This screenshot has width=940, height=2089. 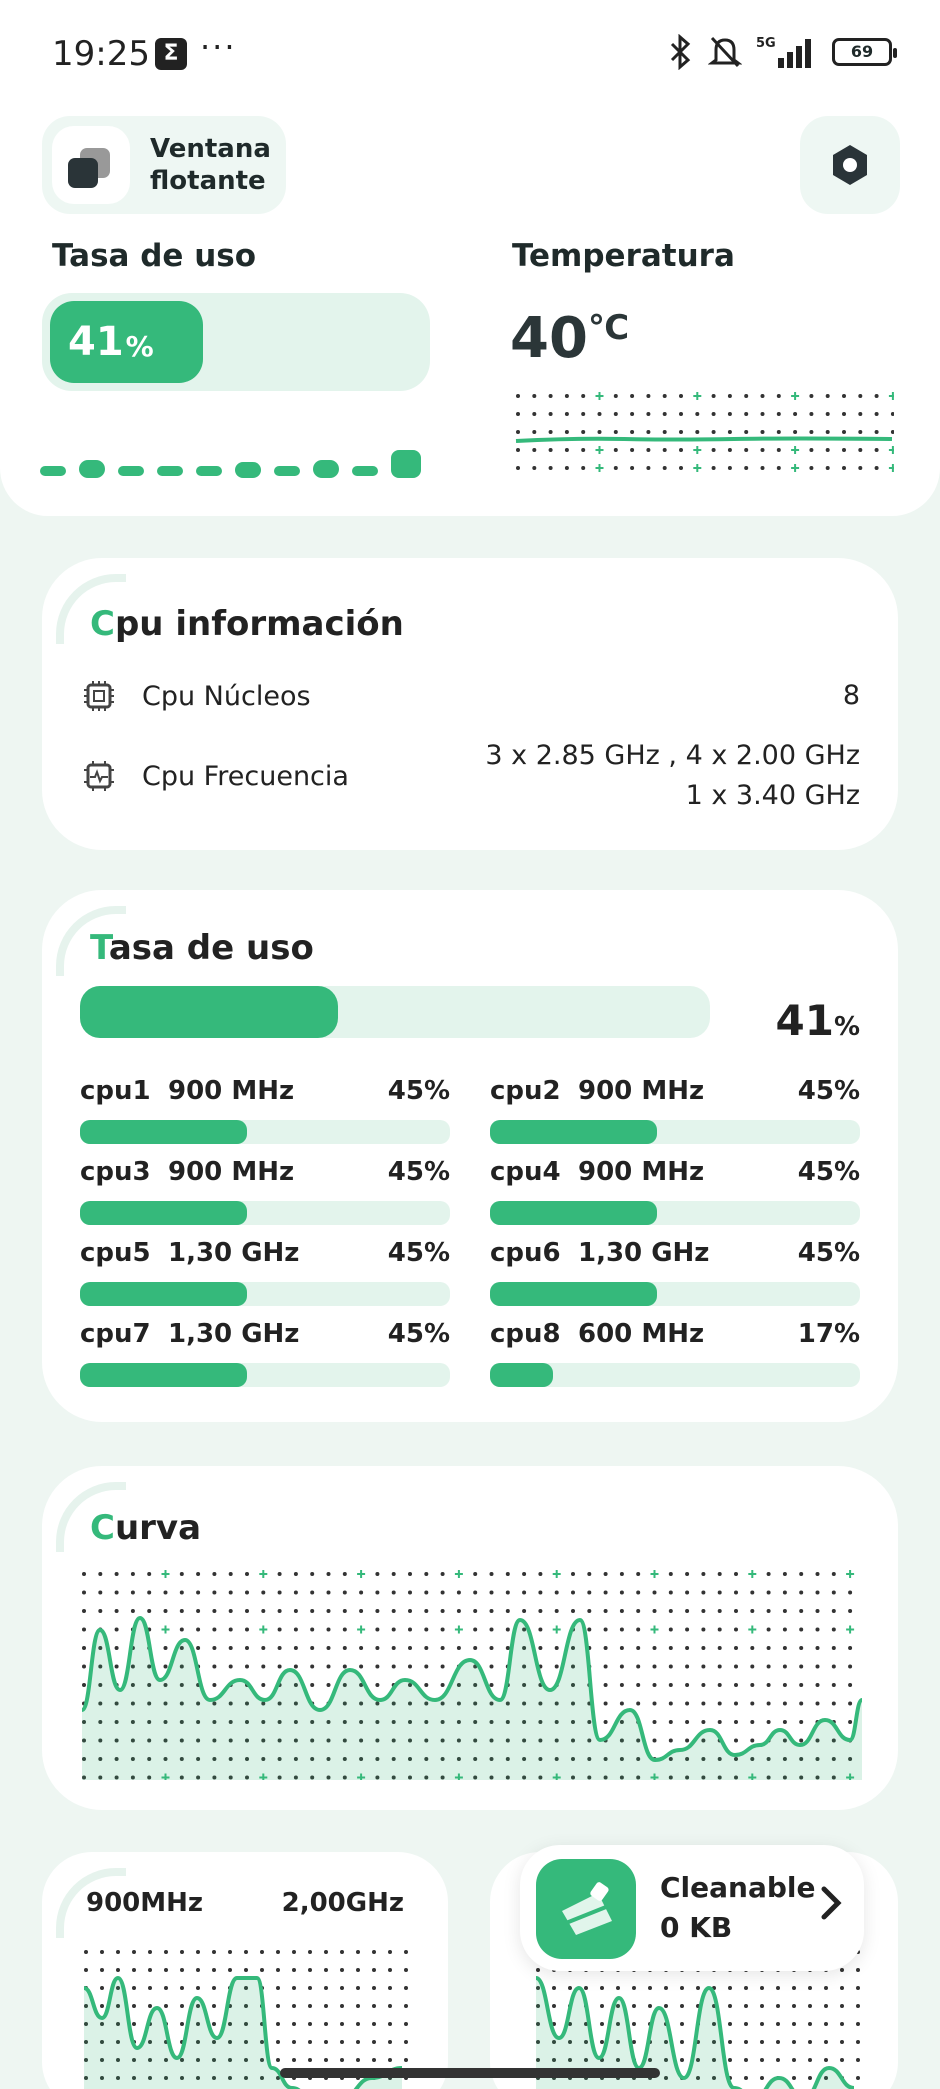 I want to click on temperature-number: 40, so click(x=549, y=338).